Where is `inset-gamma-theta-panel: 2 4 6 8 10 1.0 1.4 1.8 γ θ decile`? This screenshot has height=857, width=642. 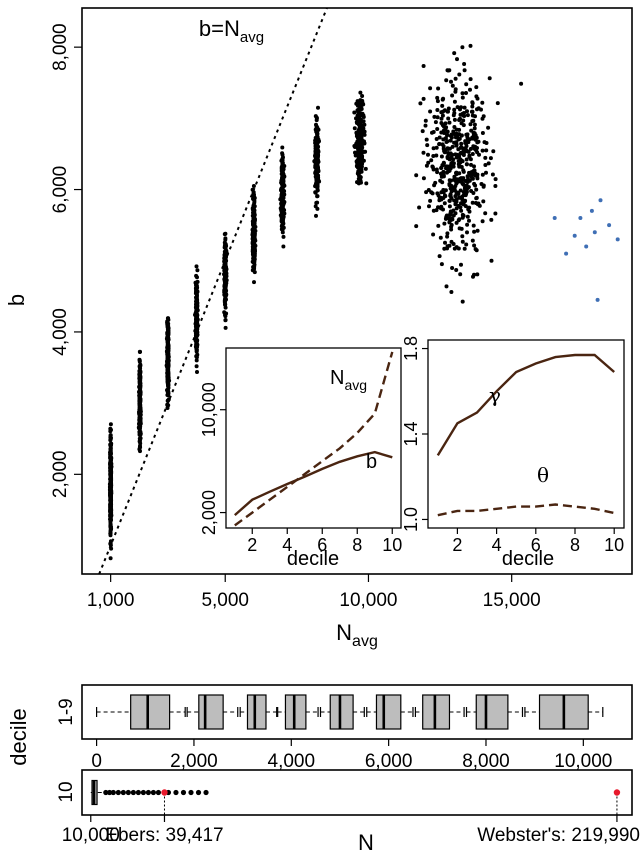 inset-gamma-theta-panel: 2 4 6 8 10 1.0 1.4 1.8 γ θ decile is located at coordinates (513, 453).